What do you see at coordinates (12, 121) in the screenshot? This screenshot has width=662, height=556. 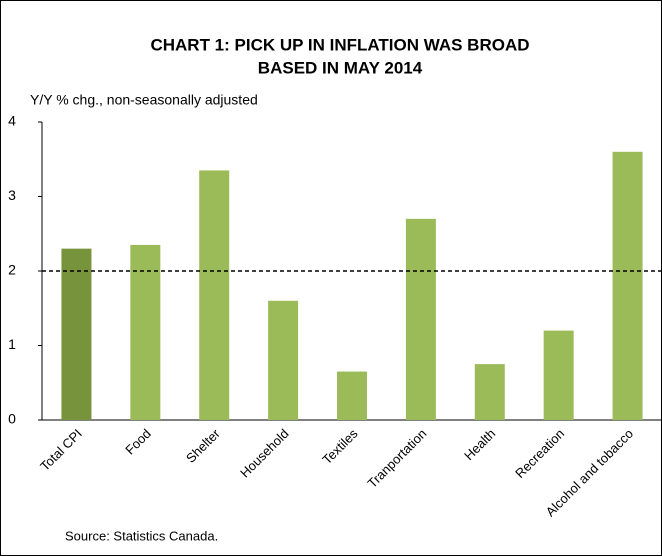 I see `y-tick-label: 4` at bounding box center [12, 121].